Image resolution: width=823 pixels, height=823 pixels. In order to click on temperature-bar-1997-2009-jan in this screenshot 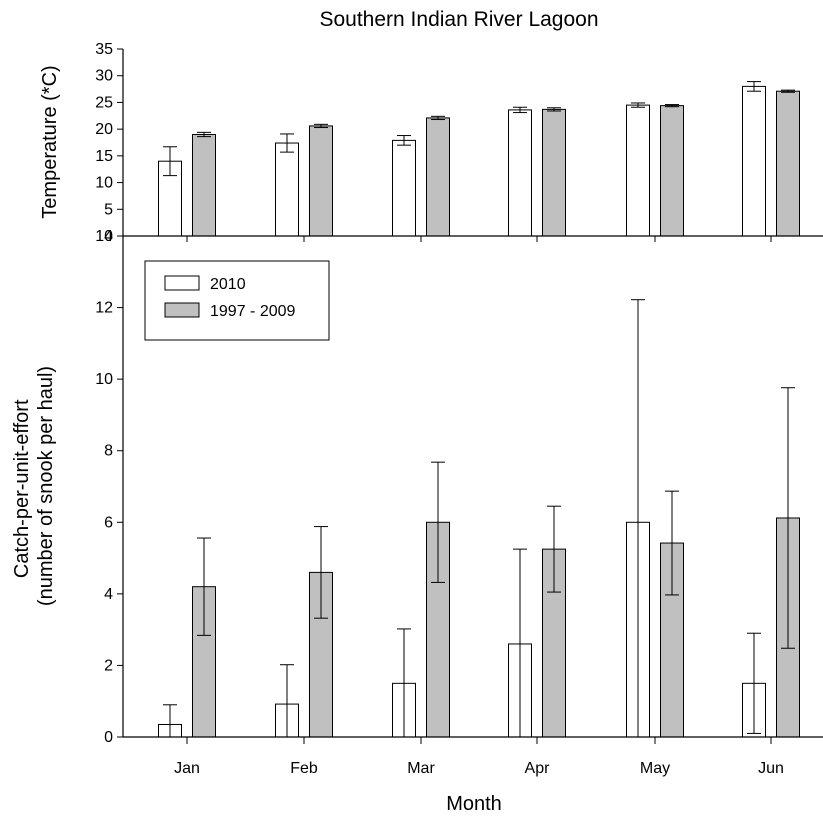, I will do `click(204, 185)`.